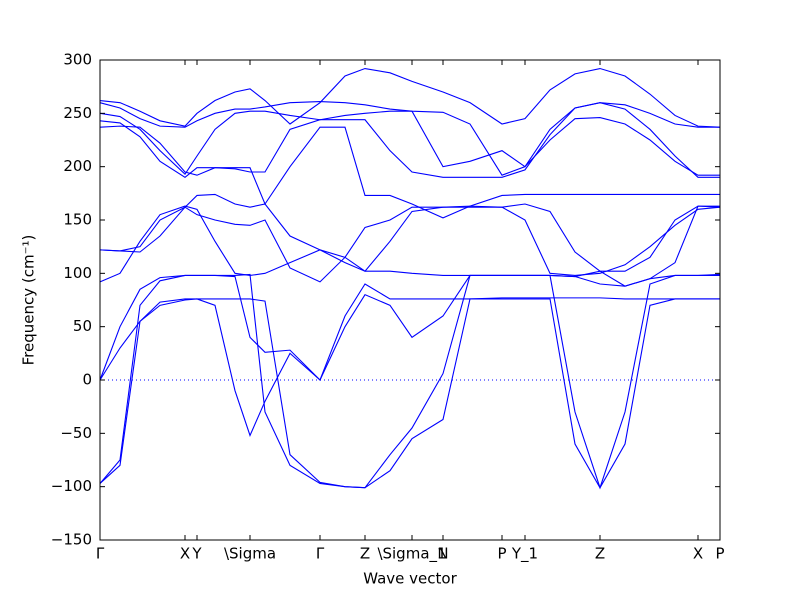 Image resolution: width=800 pixels, height=600 pixels. What do you see at coordinates (77, 113) in the screenshot?
I see `y-tick-label: 250` at bounding box center [77, 113].